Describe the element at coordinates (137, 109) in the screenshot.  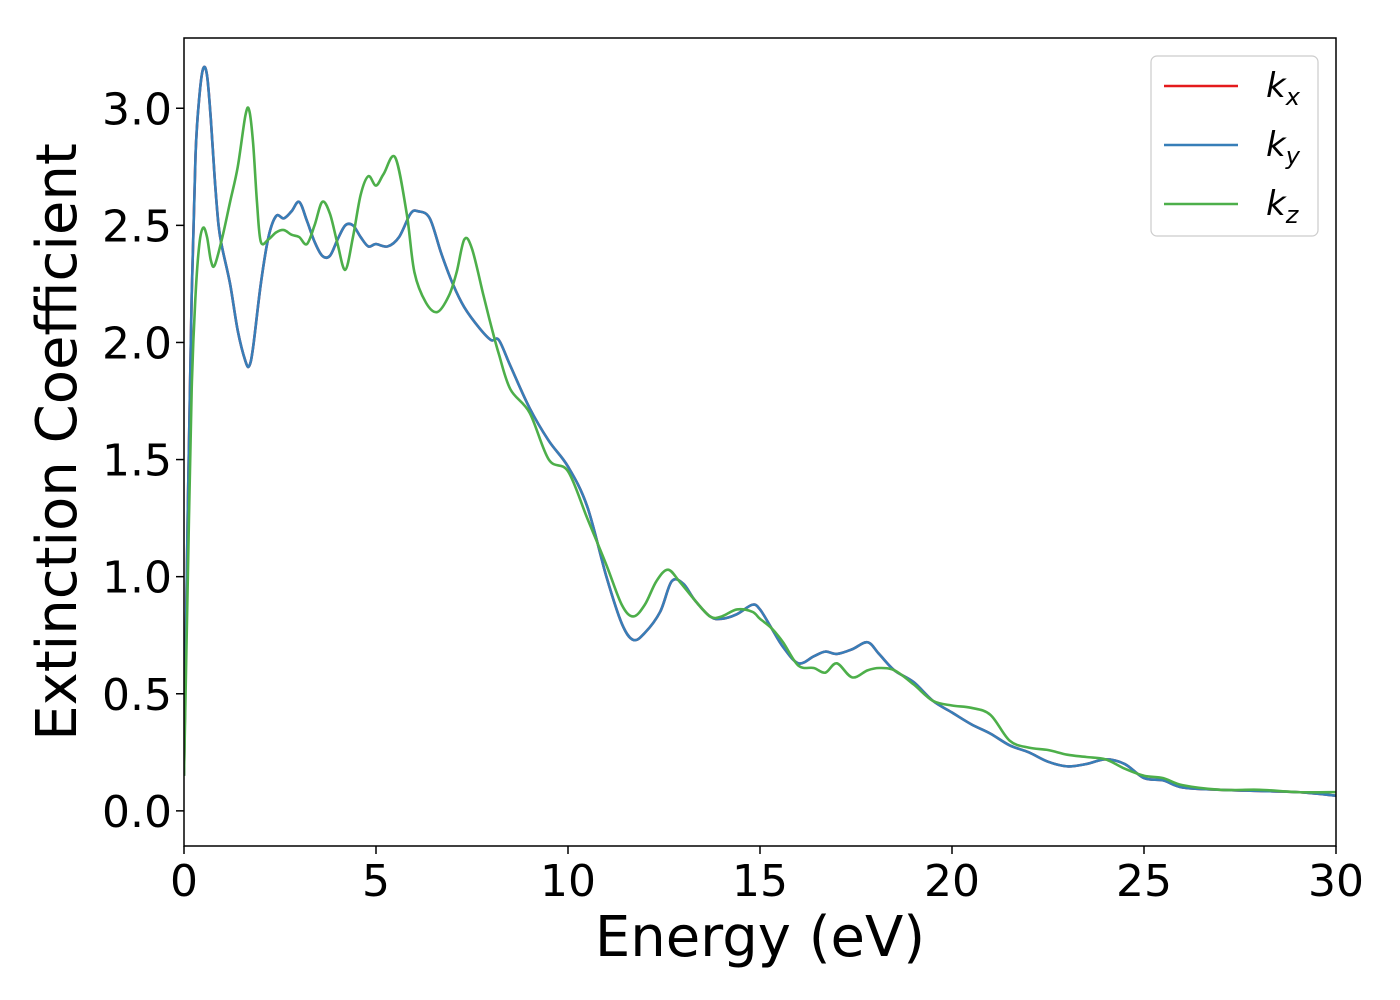
I see `y-tick-label: 3.0` at that location.